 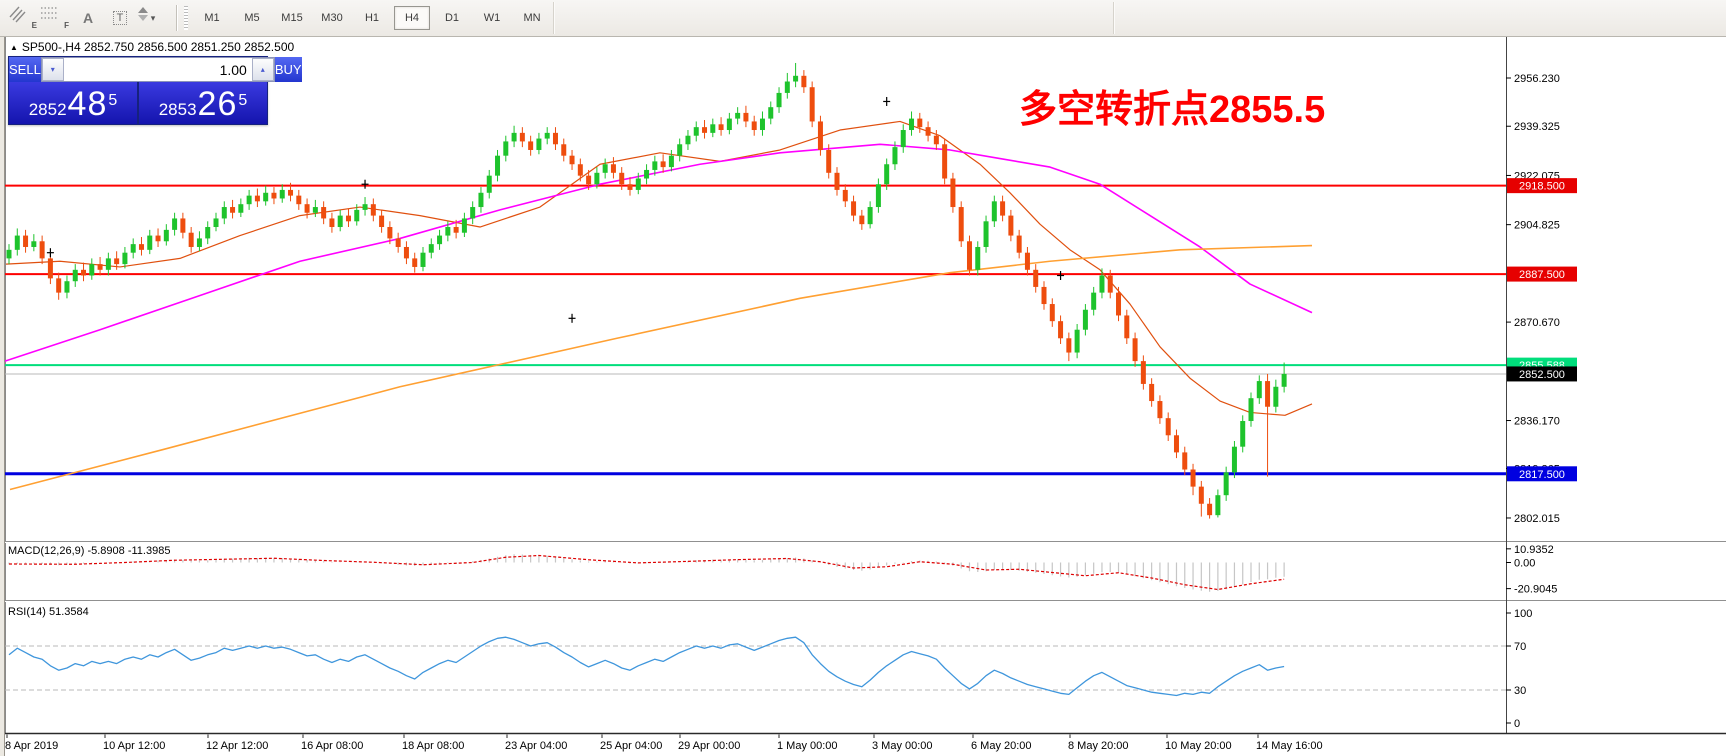 What do you see at coordinates (56, 18) in the screenshot?
I see `fibonacci-tool-button: F` at bounding box center [56, 18].